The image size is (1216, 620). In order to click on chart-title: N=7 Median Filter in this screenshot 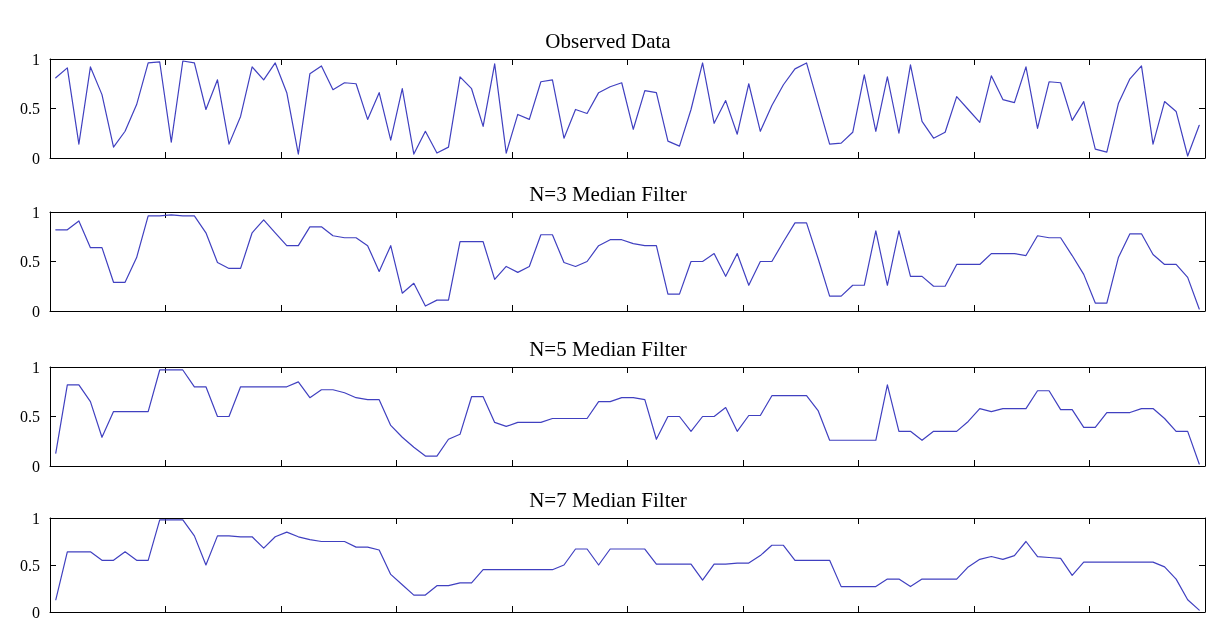, I will do `click(608, 499)`.